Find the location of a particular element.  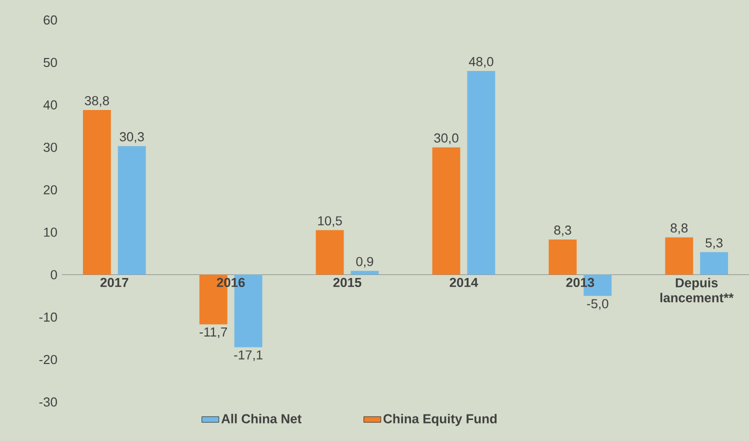

y-tick-label: -20 is located at coordinates (48, 359).